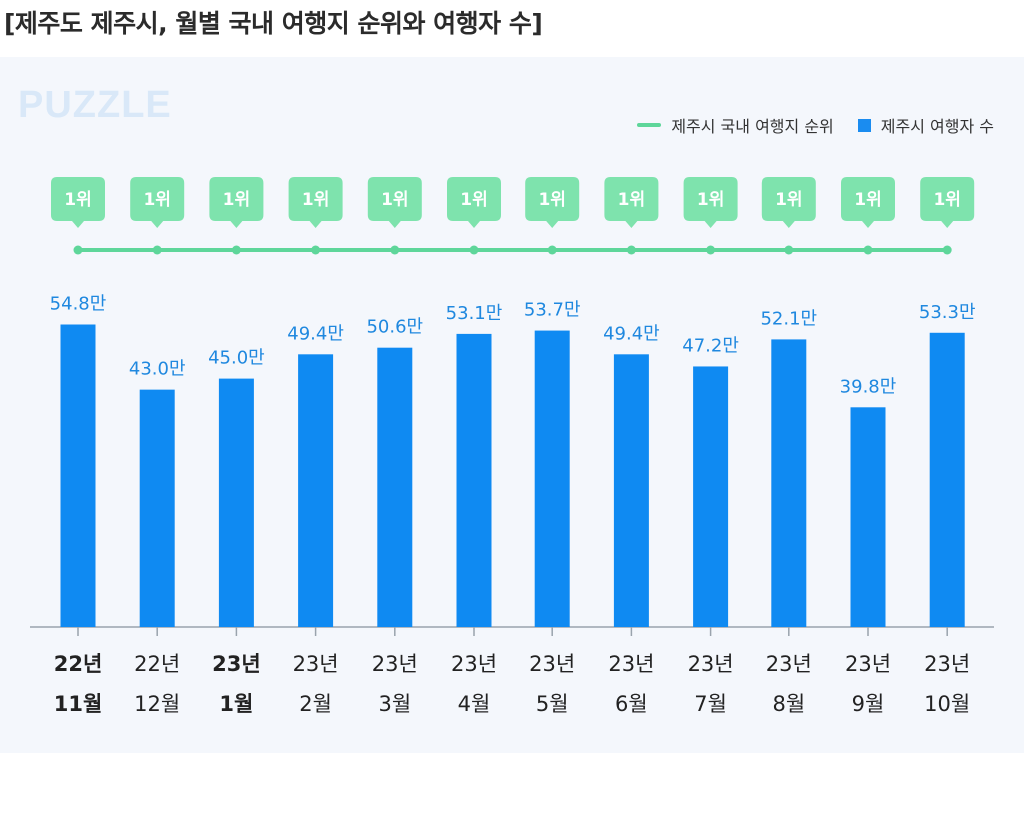  What do you see at coordinates (273, 23) in the screenshot?
I see `page-title: [제주도 제주시, 월별 국내 여행지 순위와 여행자 수]` at bounding box center [273, 23].